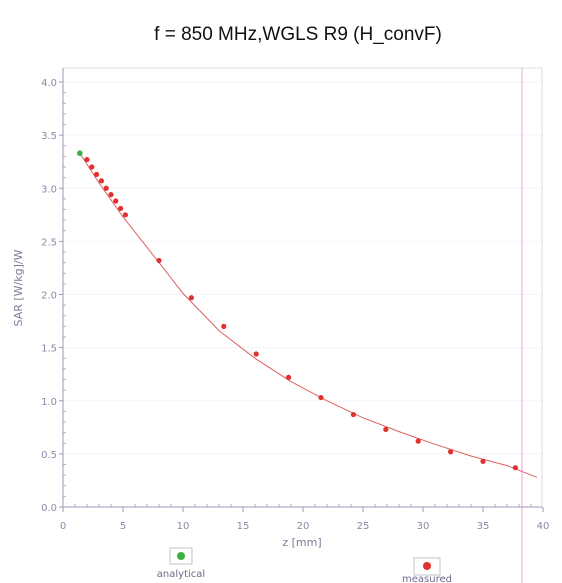  Describe the element at coordinates (423, 526) in the screenshot. I see `x-tick-label: 30` at that location.